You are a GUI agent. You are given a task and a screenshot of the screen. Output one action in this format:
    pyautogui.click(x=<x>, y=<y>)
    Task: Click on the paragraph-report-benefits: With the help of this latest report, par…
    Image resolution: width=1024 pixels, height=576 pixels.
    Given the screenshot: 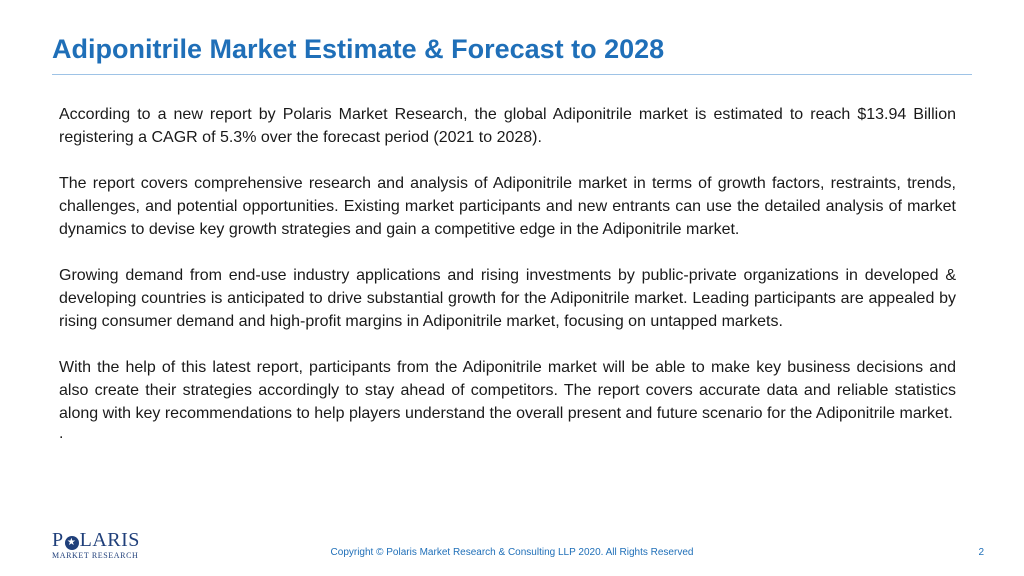 What is the action you would take?
    pyautogui.click(x=507, y=390)
    